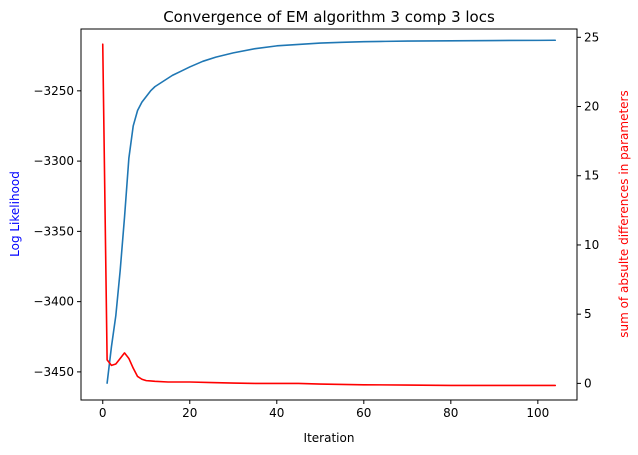 The image size is (638, 455). Describe the element at coordinates (591, 107) in the screenshot. I see `y-right-tick-label: 20` at that location.